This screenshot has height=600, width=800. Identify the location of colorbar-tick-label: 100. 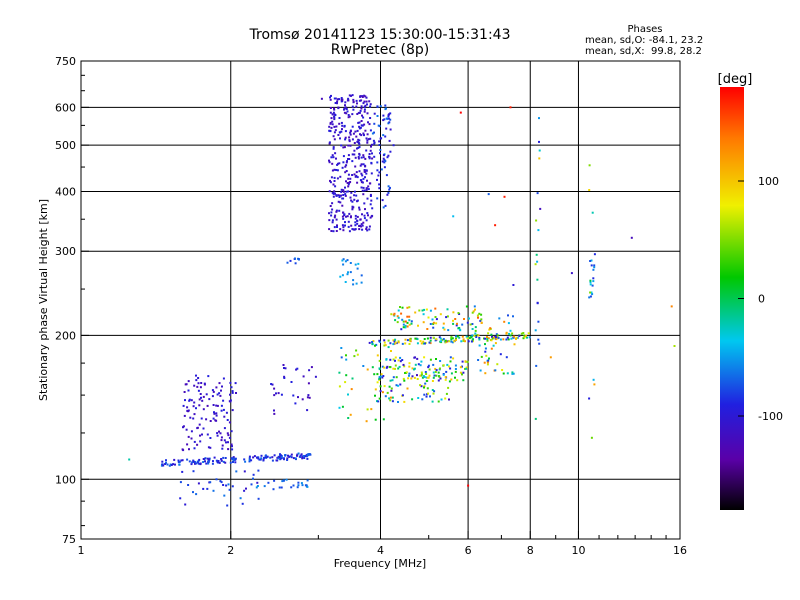
(768, 181).